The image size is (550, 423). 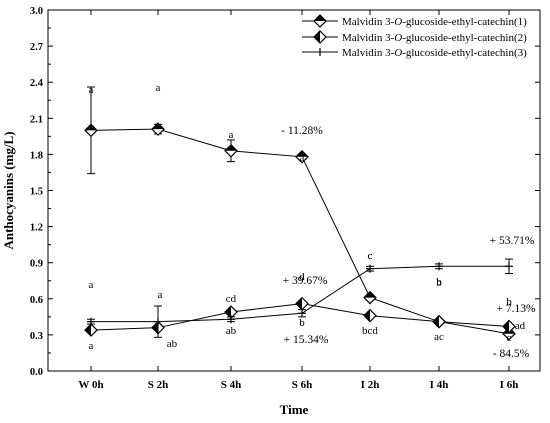 What do you see at coordinates (302, 131) in the screenshot?
I see `change-annotation: - 11.28%` at bounding box center [302, 131].